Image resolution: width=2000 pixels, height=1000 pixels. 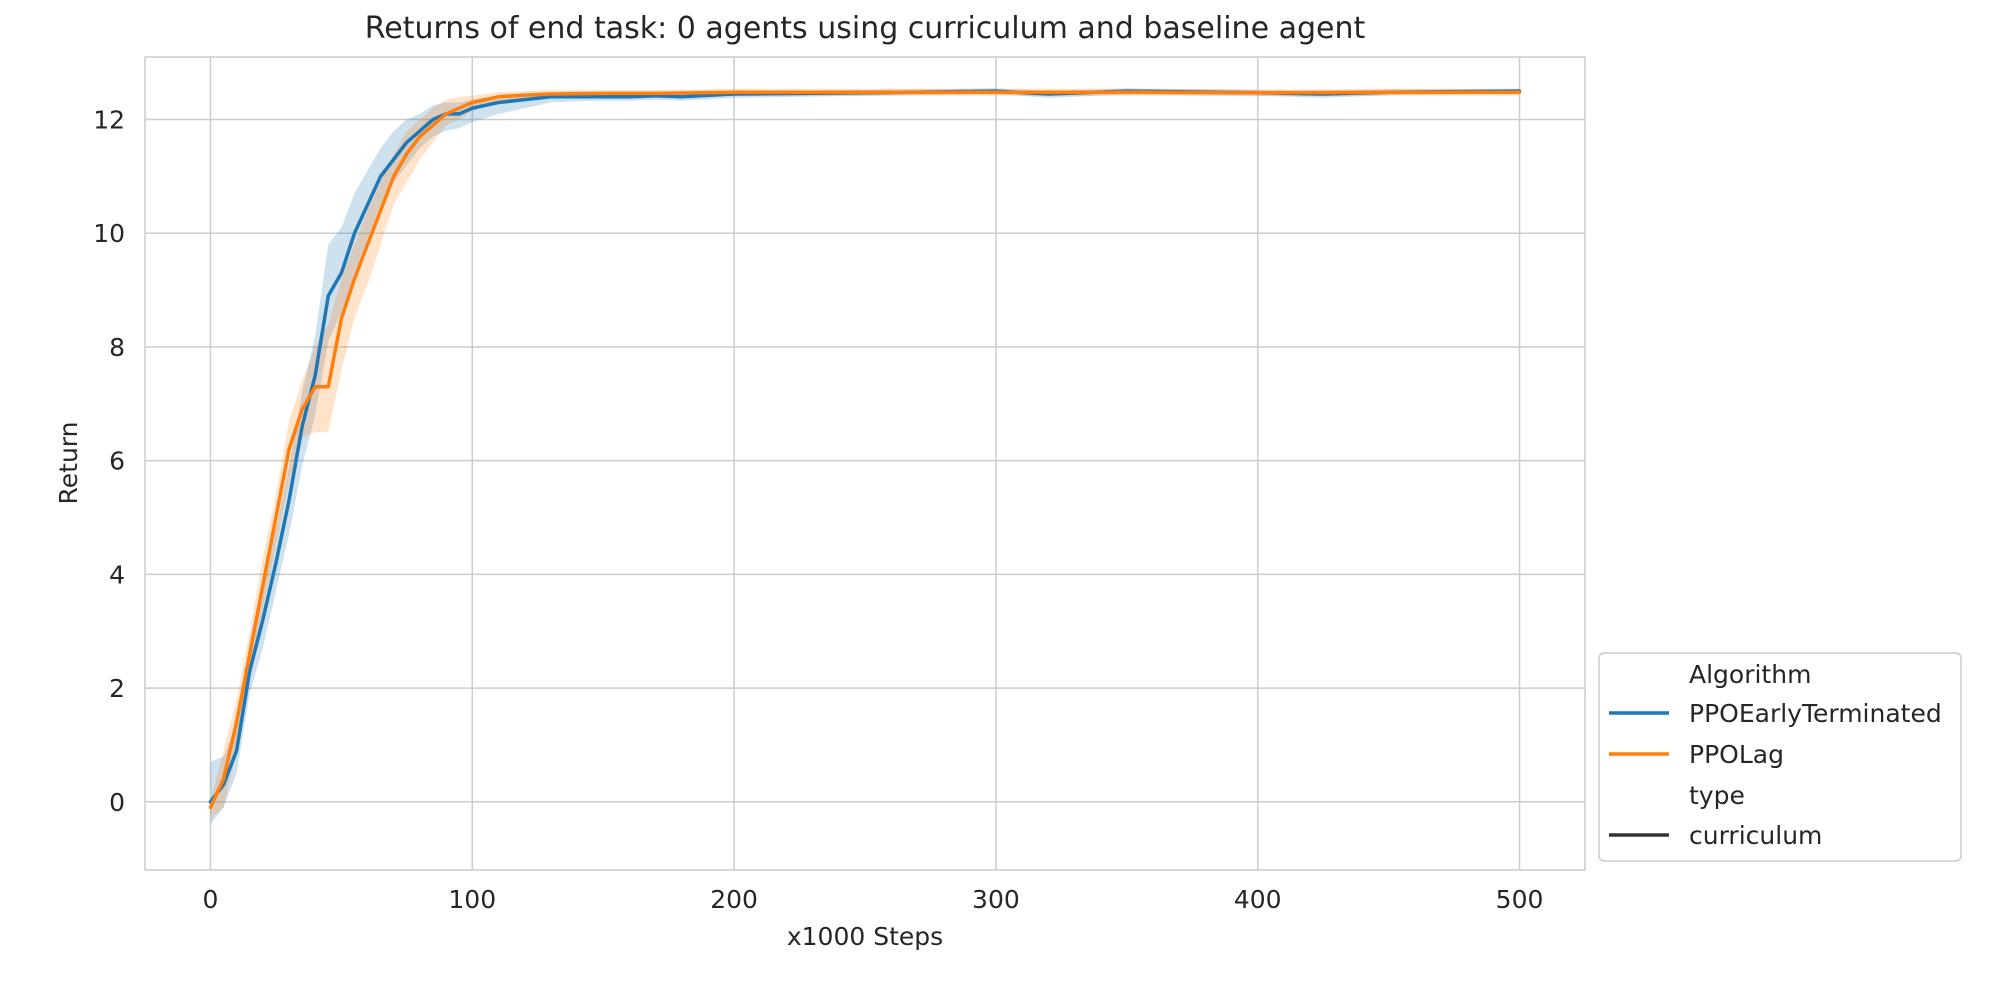 What do you see at coordinates (873, 899) in the screenshot?
I see `x-tick-labels: 0 100 200 300 400 500` at bounding box center [873, 899].